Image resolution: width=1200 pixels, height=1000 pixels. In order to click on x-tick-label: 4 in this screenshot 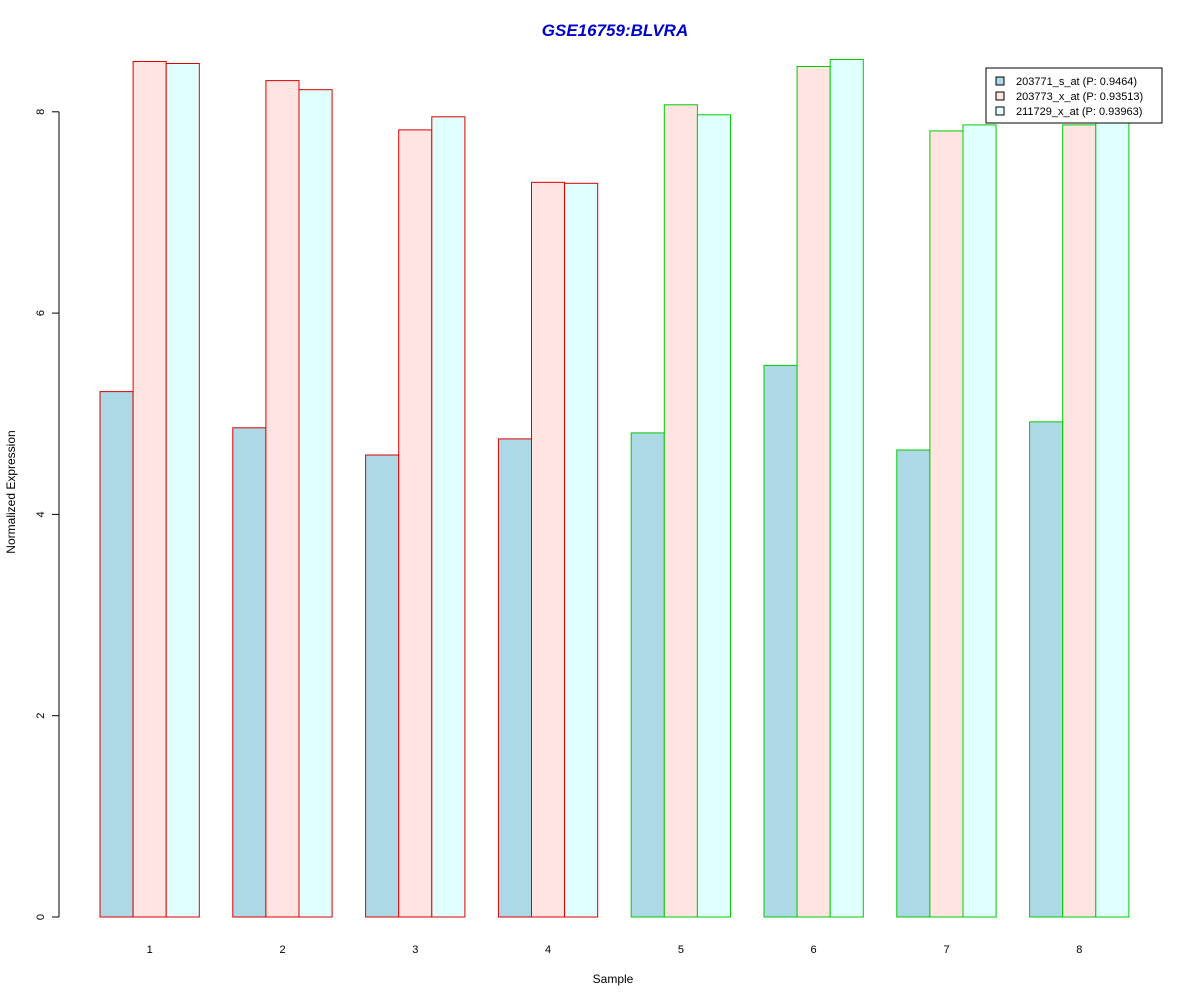, I will do `click(548, 950)`.